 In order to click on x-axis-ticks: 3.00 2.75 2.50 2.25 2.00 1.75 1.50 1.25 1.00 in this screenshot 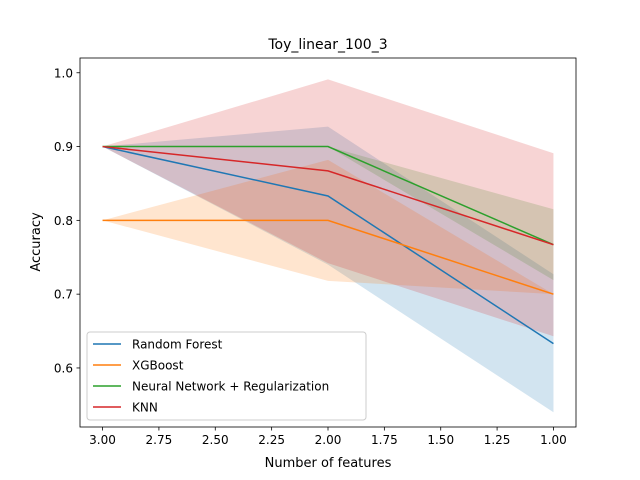, I will do `click(328, 437)`.